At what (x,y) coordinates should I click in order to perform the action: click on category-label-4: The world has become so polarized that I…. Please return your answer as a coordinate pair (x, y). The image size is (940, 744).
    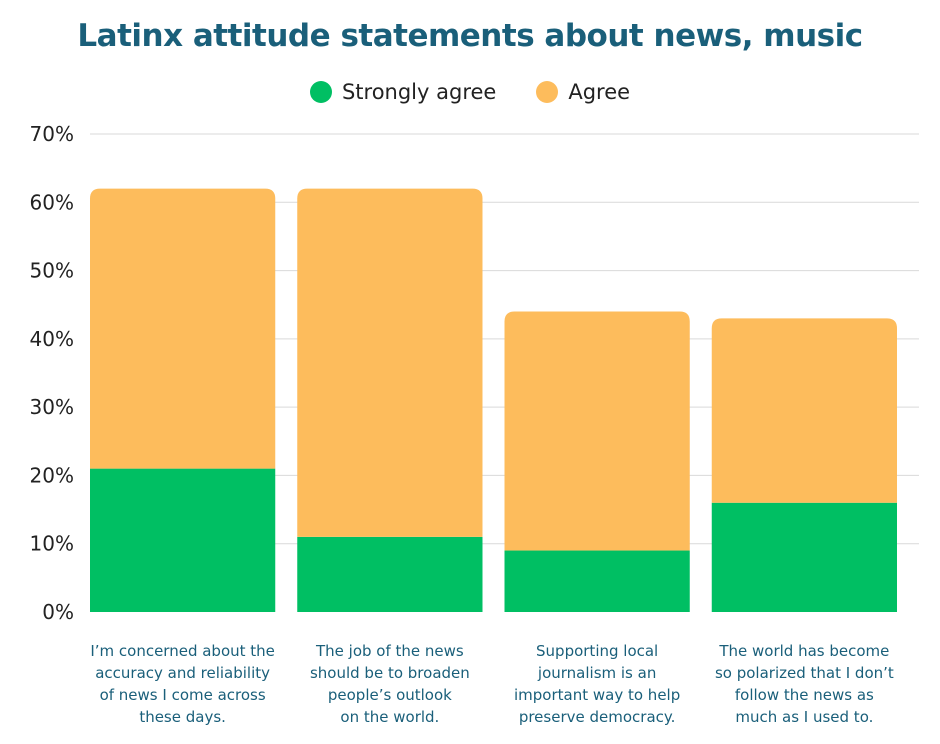
    Looking at the image, I should click on (804, 684).